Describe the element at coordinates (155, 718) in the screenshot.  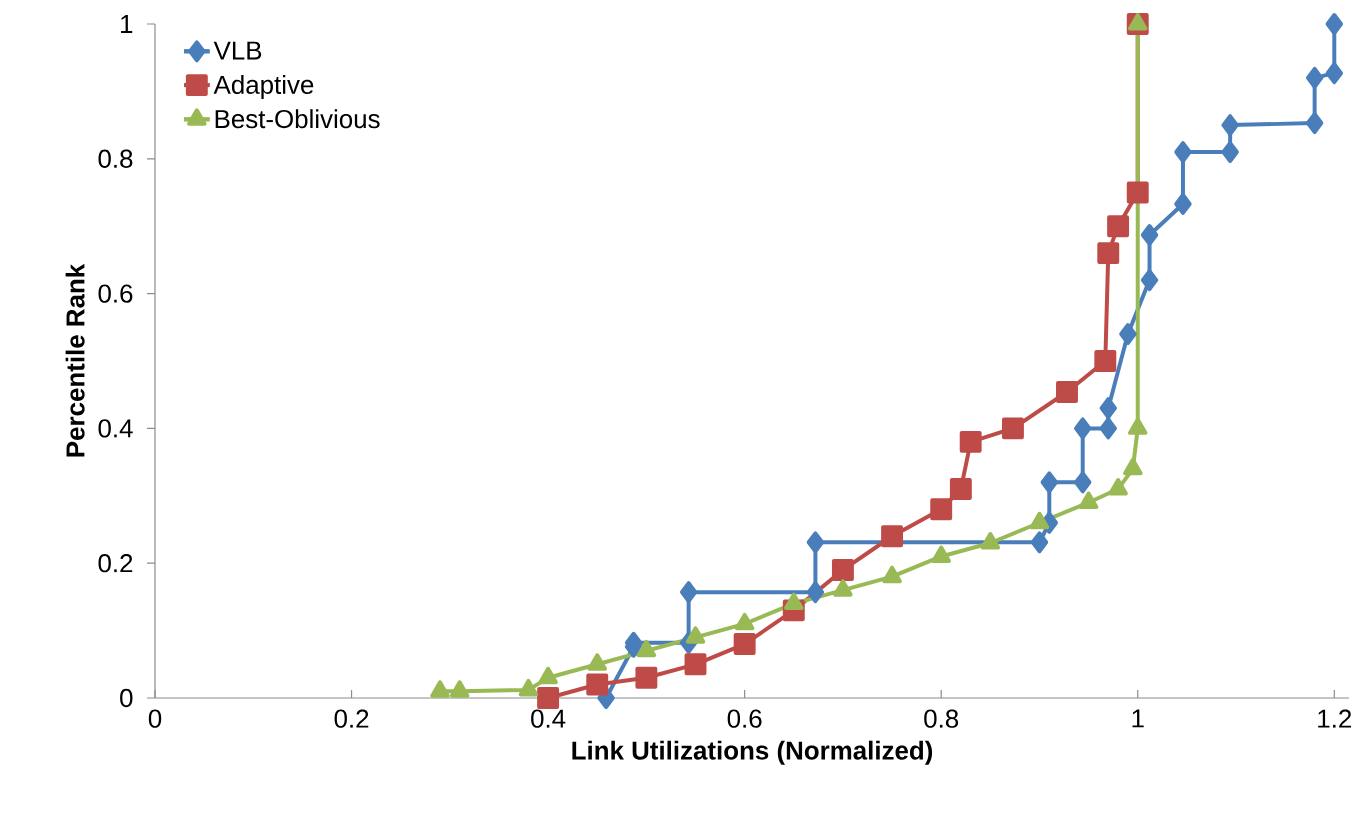
I see `x-tick-label: 0` at that location.